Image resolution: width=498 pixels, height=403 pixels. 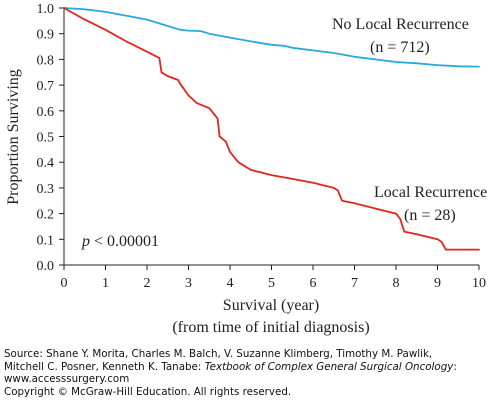 What do you see at coordinates (46, 60) in the screenshot?
I see `y-tick-label: 0.8` at bounding box center [46, 60].